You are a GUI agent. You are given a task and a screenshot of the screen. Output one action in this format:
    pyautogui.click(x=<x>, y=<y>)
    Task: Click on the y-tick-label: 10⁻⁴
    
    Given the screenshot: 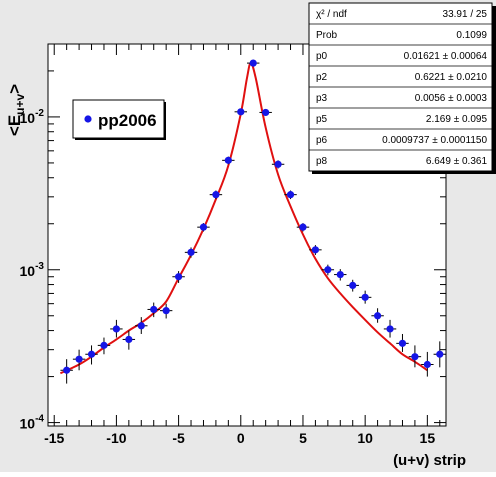 What is the action you would take?
    pyautogui.click(x=32, y=423)
    